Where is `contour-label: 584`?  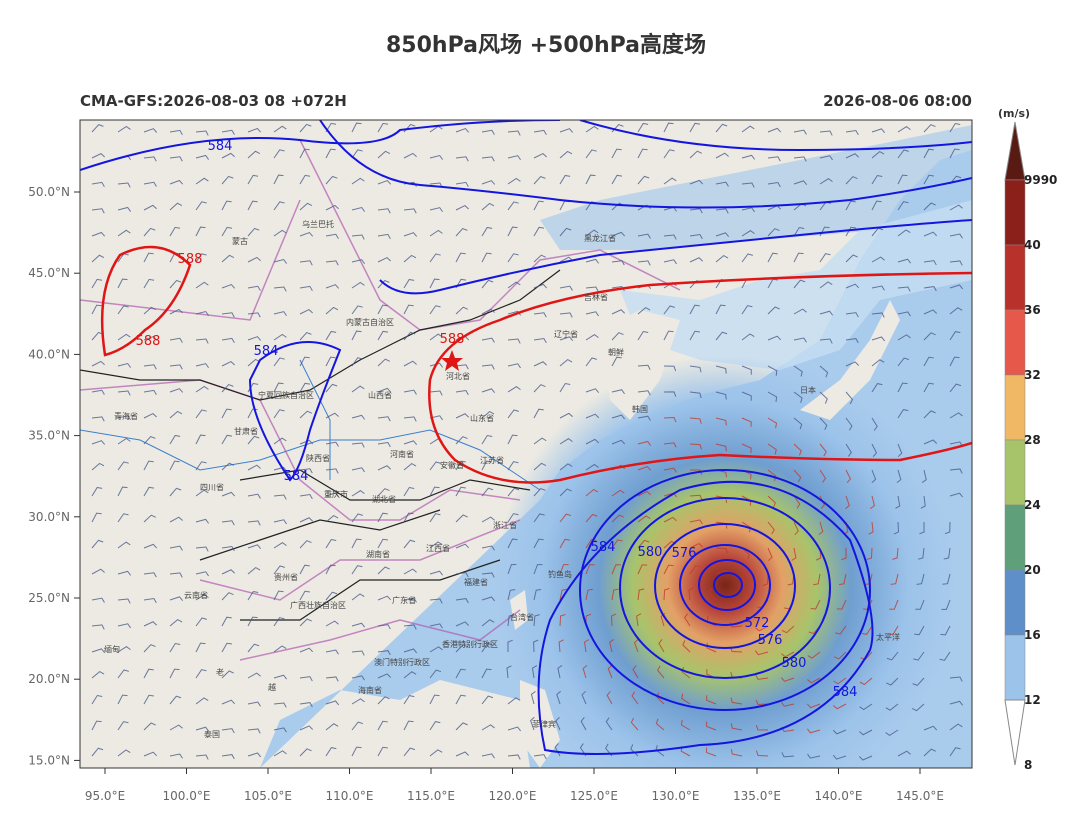
contour-label: 584 is located at coordinates (845, 692).